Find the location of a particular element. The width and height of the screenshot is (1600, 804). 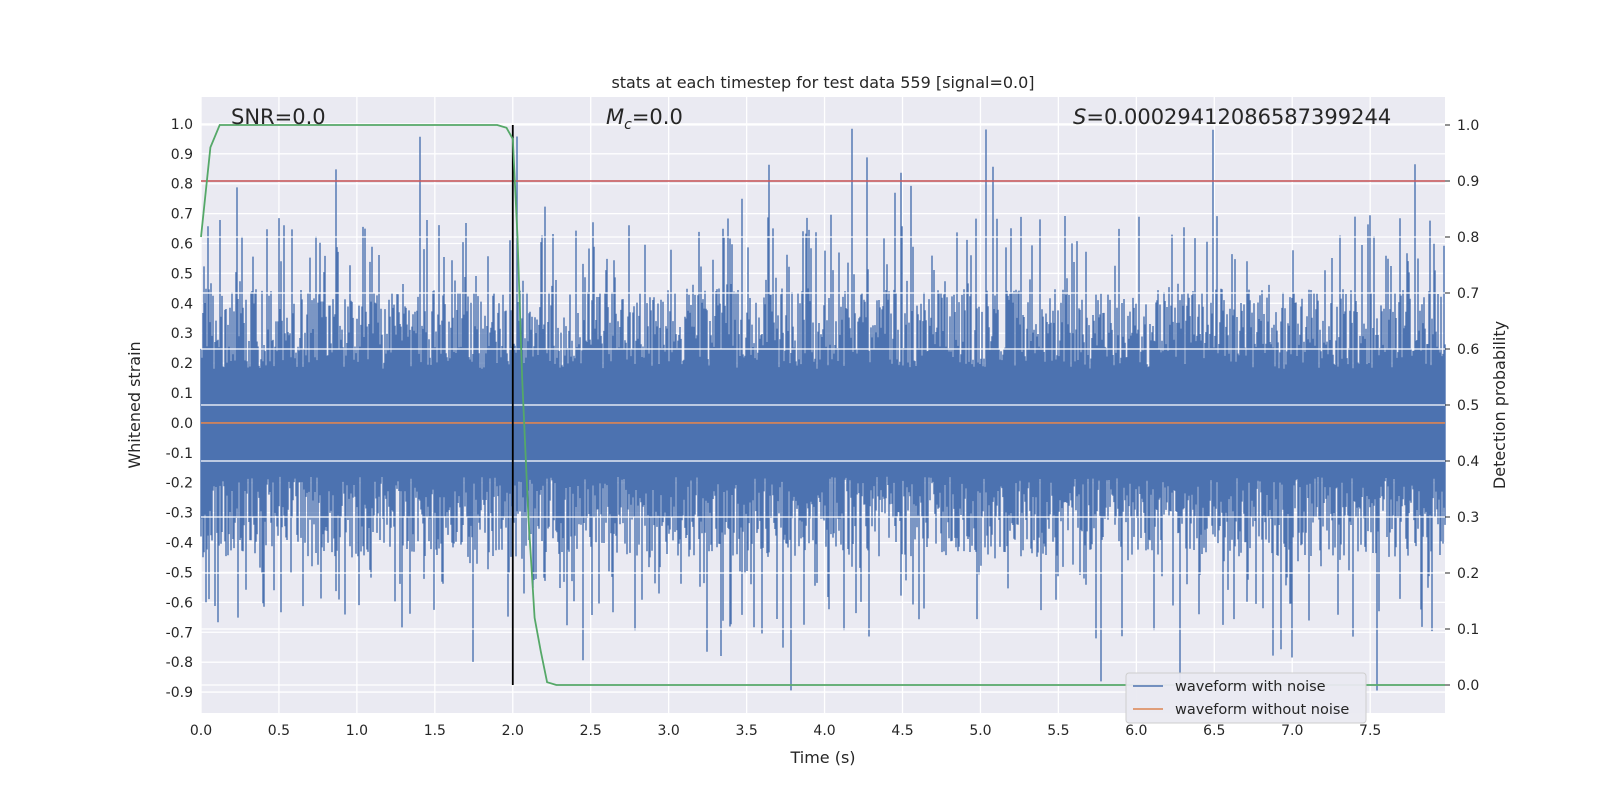

y-tick-label: -0.6 is located at coordinates (179, 603).